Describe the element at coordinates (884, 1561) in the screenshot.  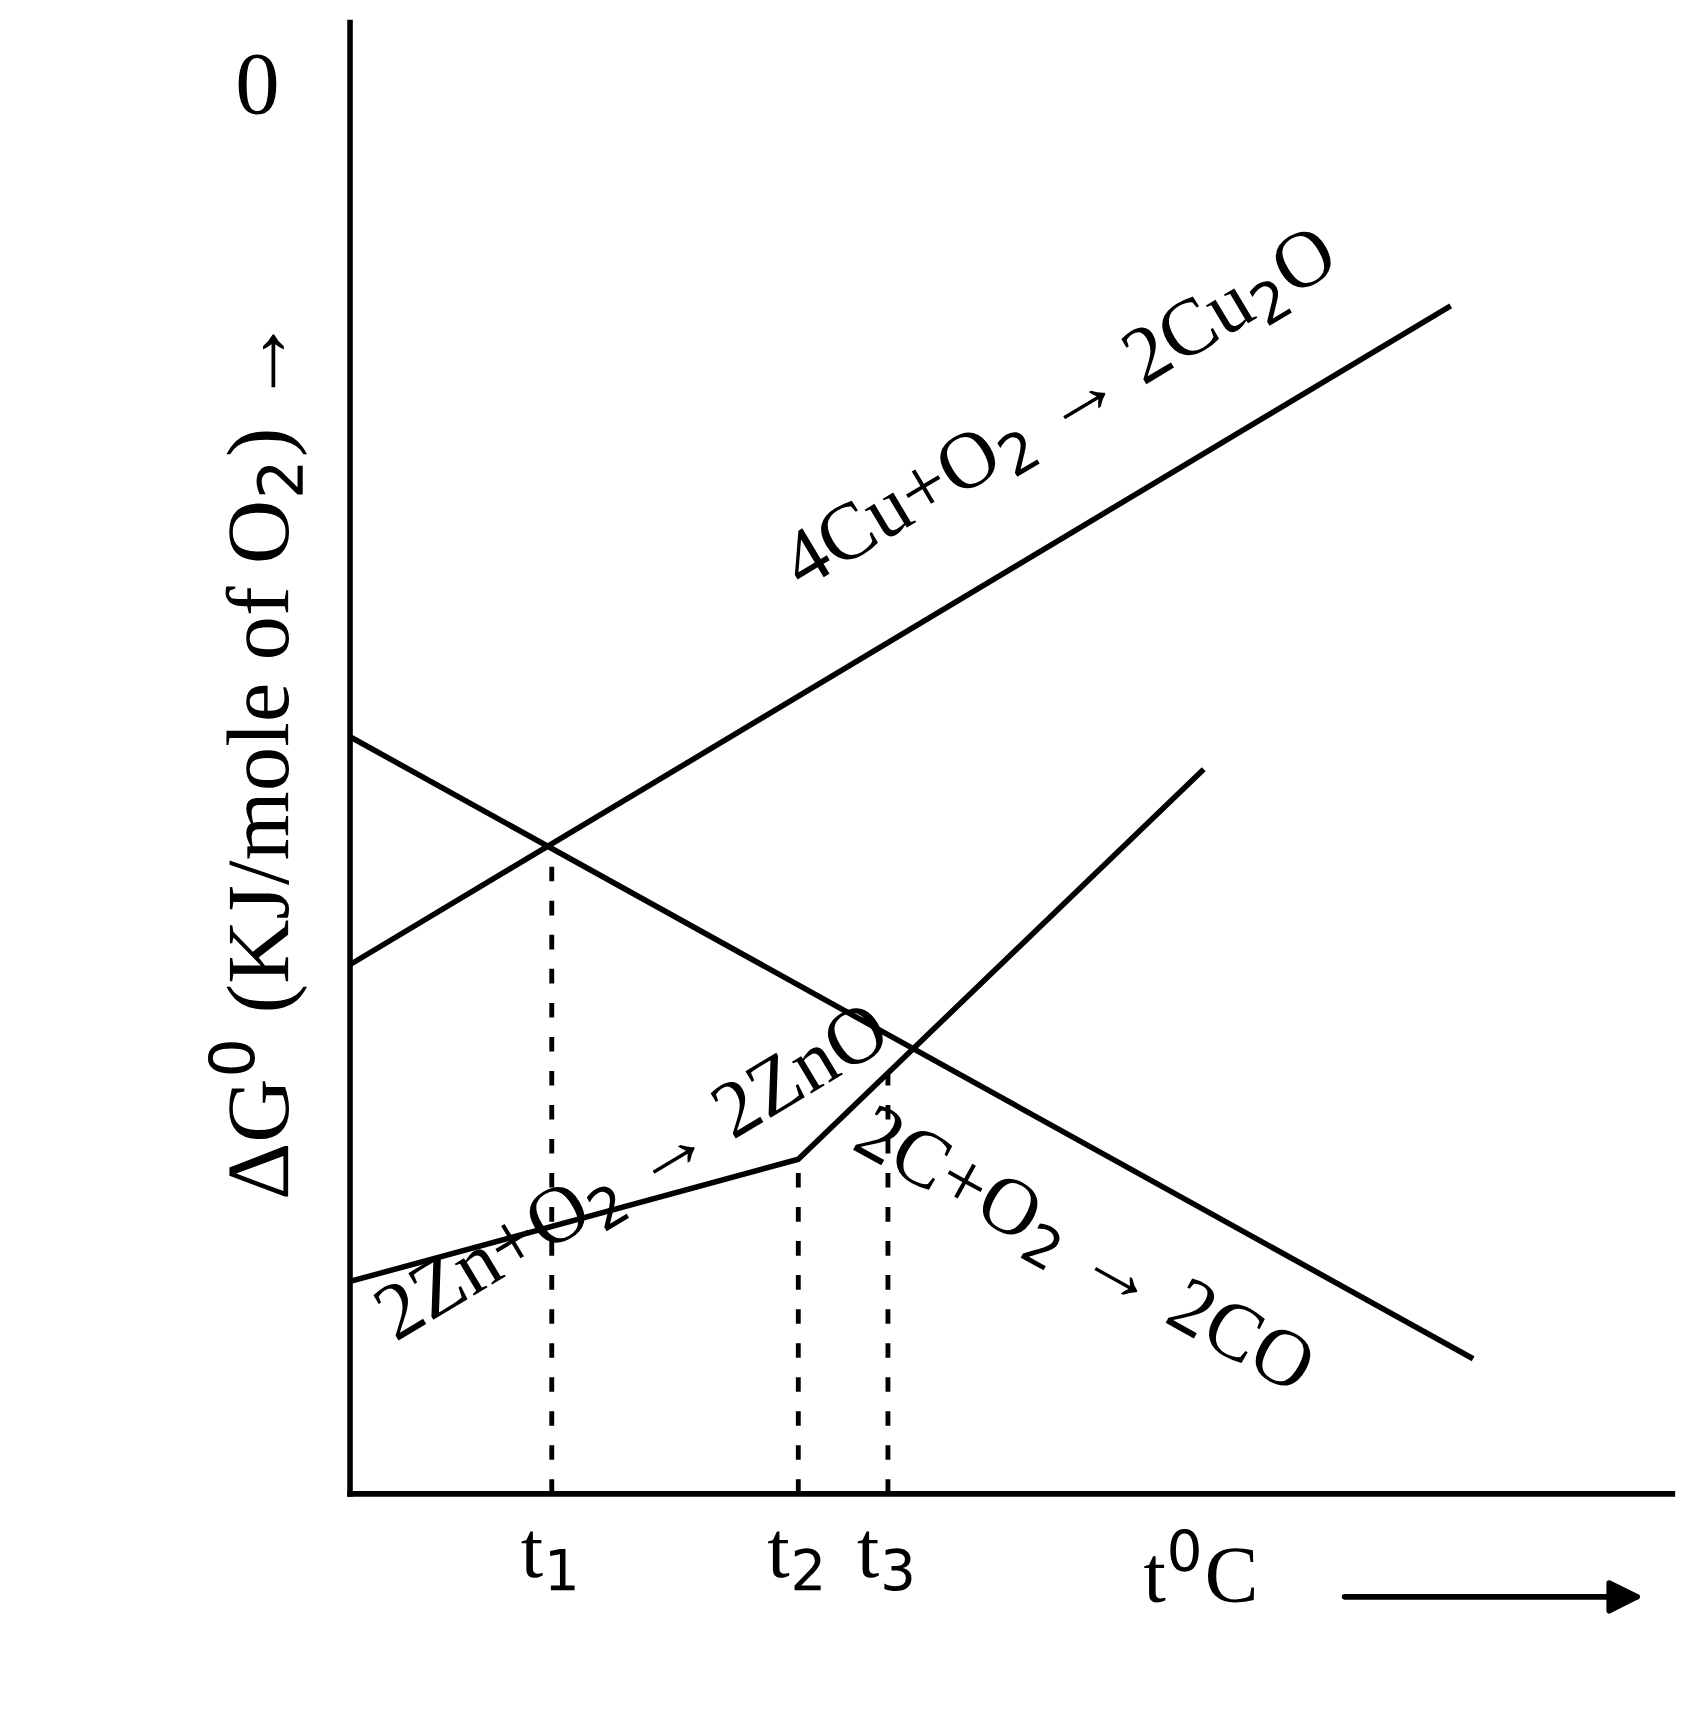
I see `x-tick-label: t$_{3}$` at that location.